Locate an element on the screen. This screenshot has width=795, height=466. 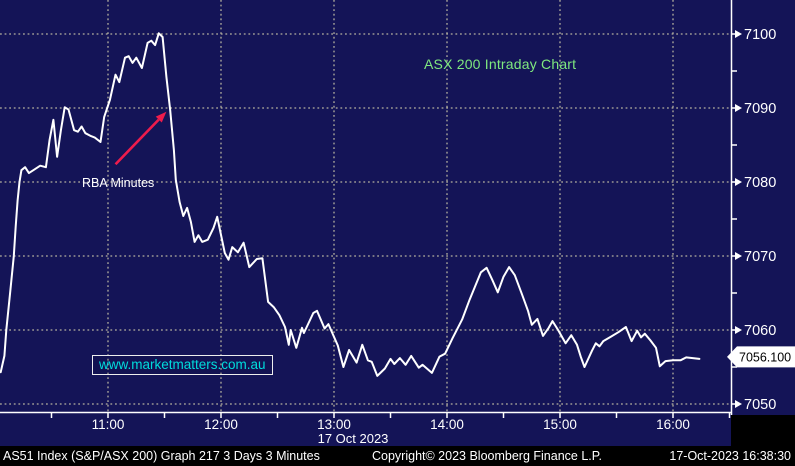
x-axis-date-label: 17 Oct 2023 is located at coordinates (353, 438).